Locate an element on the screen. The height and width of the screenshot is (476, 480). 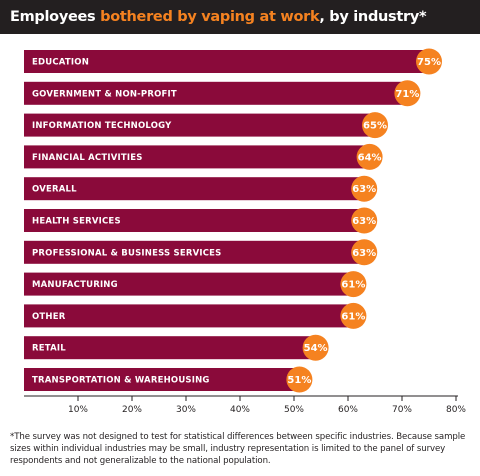
bar-label: PROFESSIONAL & BUSINESS SERVICES is located at coordinates (127, 253).